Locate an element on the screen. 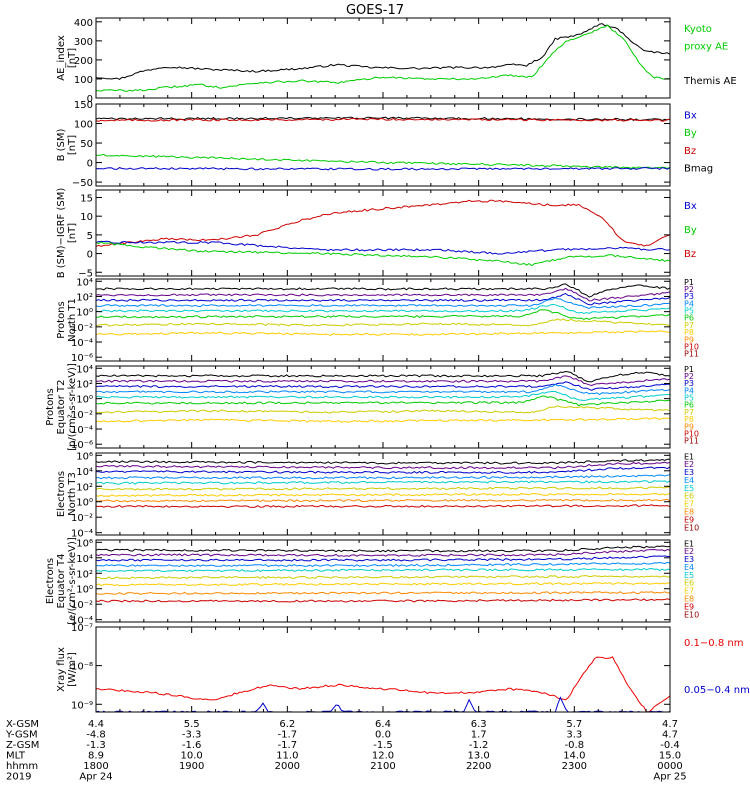  y-axis-label: [e/(cm²-s-sr-keV)] is located at coordinates (72, 581).